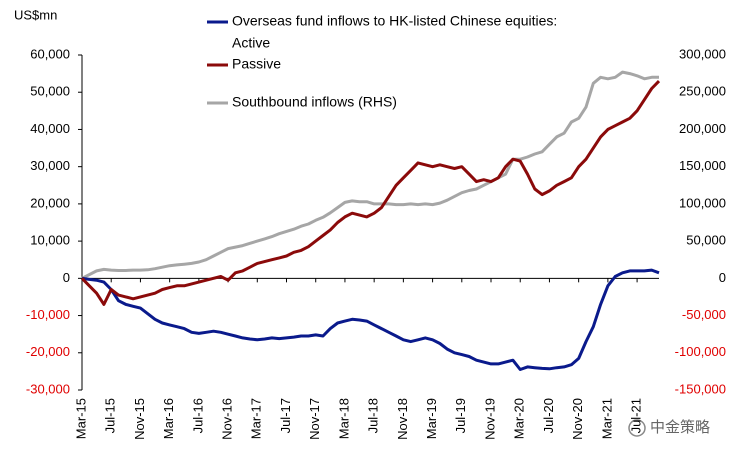 The height and width of the screenshot is (461, 750). Describe the element at coordinates (197, 415) in the screenshot. I see `x-tick-label: Jul-16` at that location.